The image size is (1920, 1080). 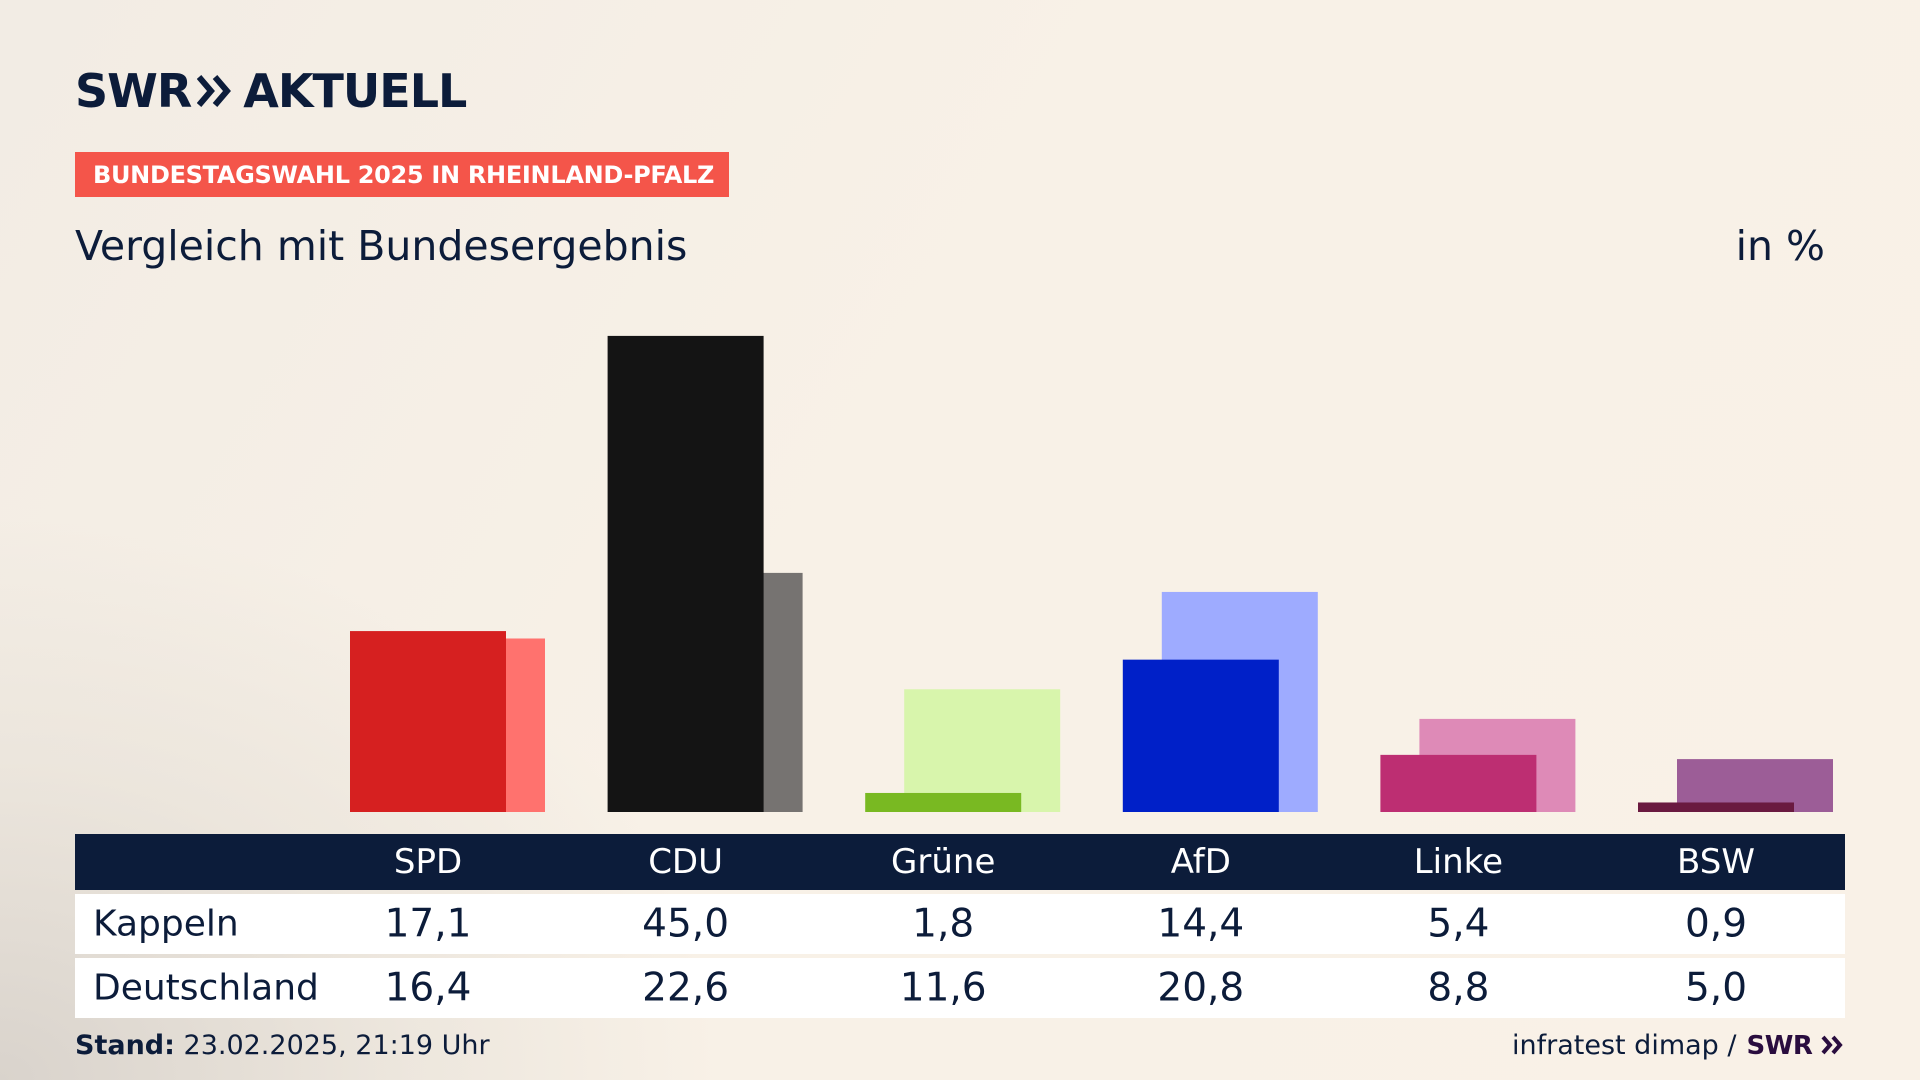 I want to click on table-cell: 14,4, so click(x=1201, y=924).